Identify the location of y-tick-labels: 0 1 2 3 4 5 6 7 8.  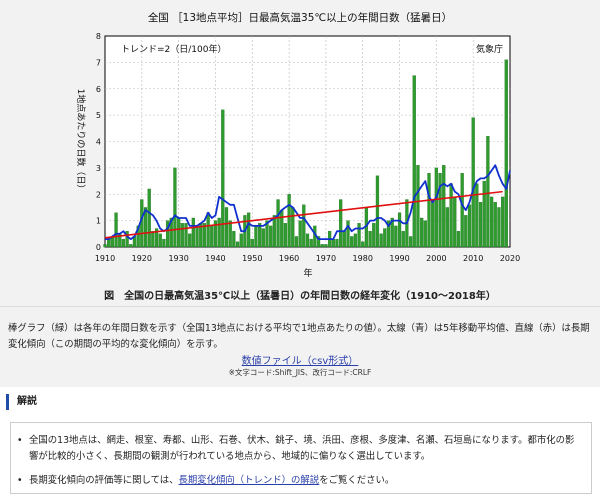
(98, 142).